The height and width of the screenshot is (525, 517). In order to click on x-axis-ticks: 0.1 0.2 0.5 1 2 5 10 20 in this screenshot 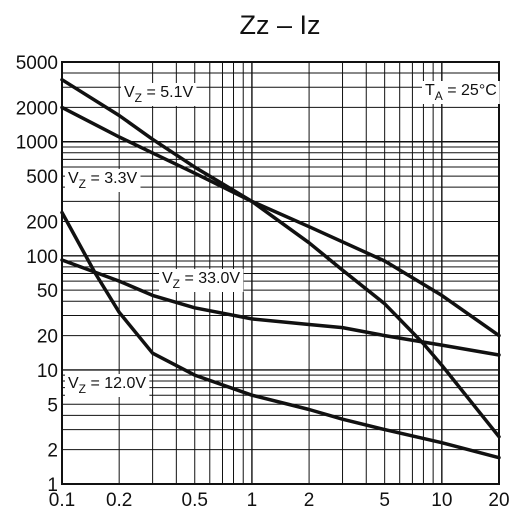, I will do `click(279, 500)`.